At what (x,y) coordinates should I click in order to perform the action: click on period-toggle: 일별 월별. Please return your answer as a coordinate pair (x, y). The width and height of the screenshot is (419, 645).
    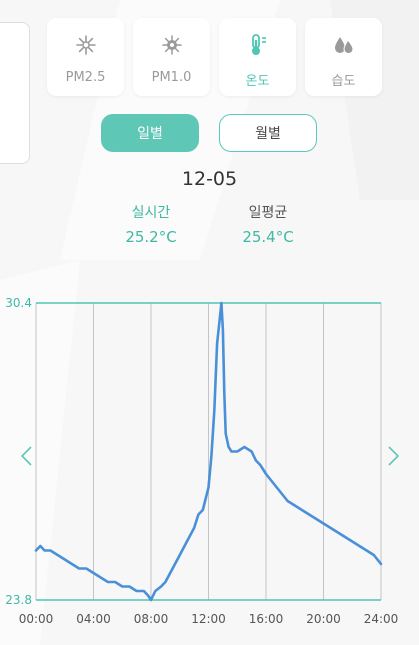
    Looking at the image, I should click on (209, 133).